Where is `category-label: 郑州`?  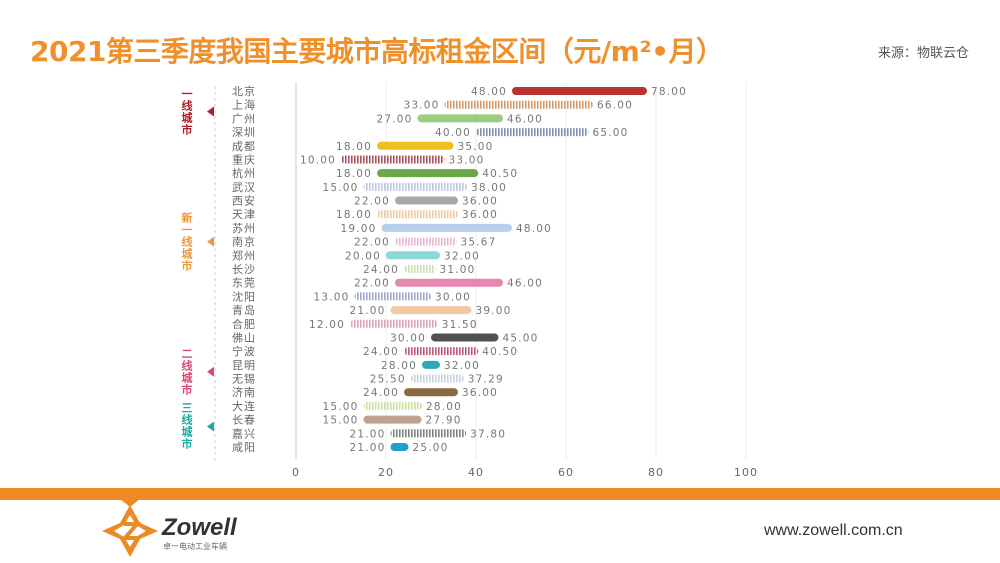 category-label: 郑州 is located at coordinates (244, 255).